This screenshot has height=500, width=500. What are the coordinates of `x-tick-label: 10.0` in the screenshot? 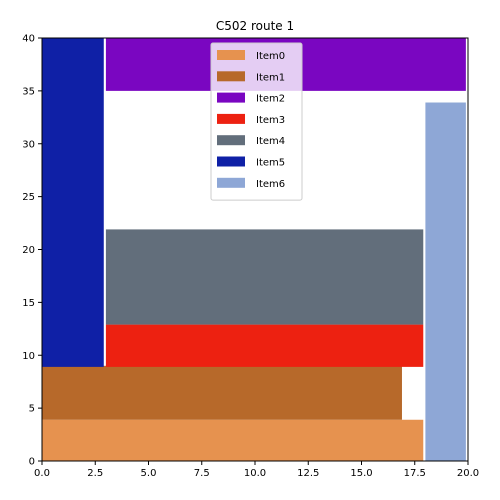 It's located at (255, 473).